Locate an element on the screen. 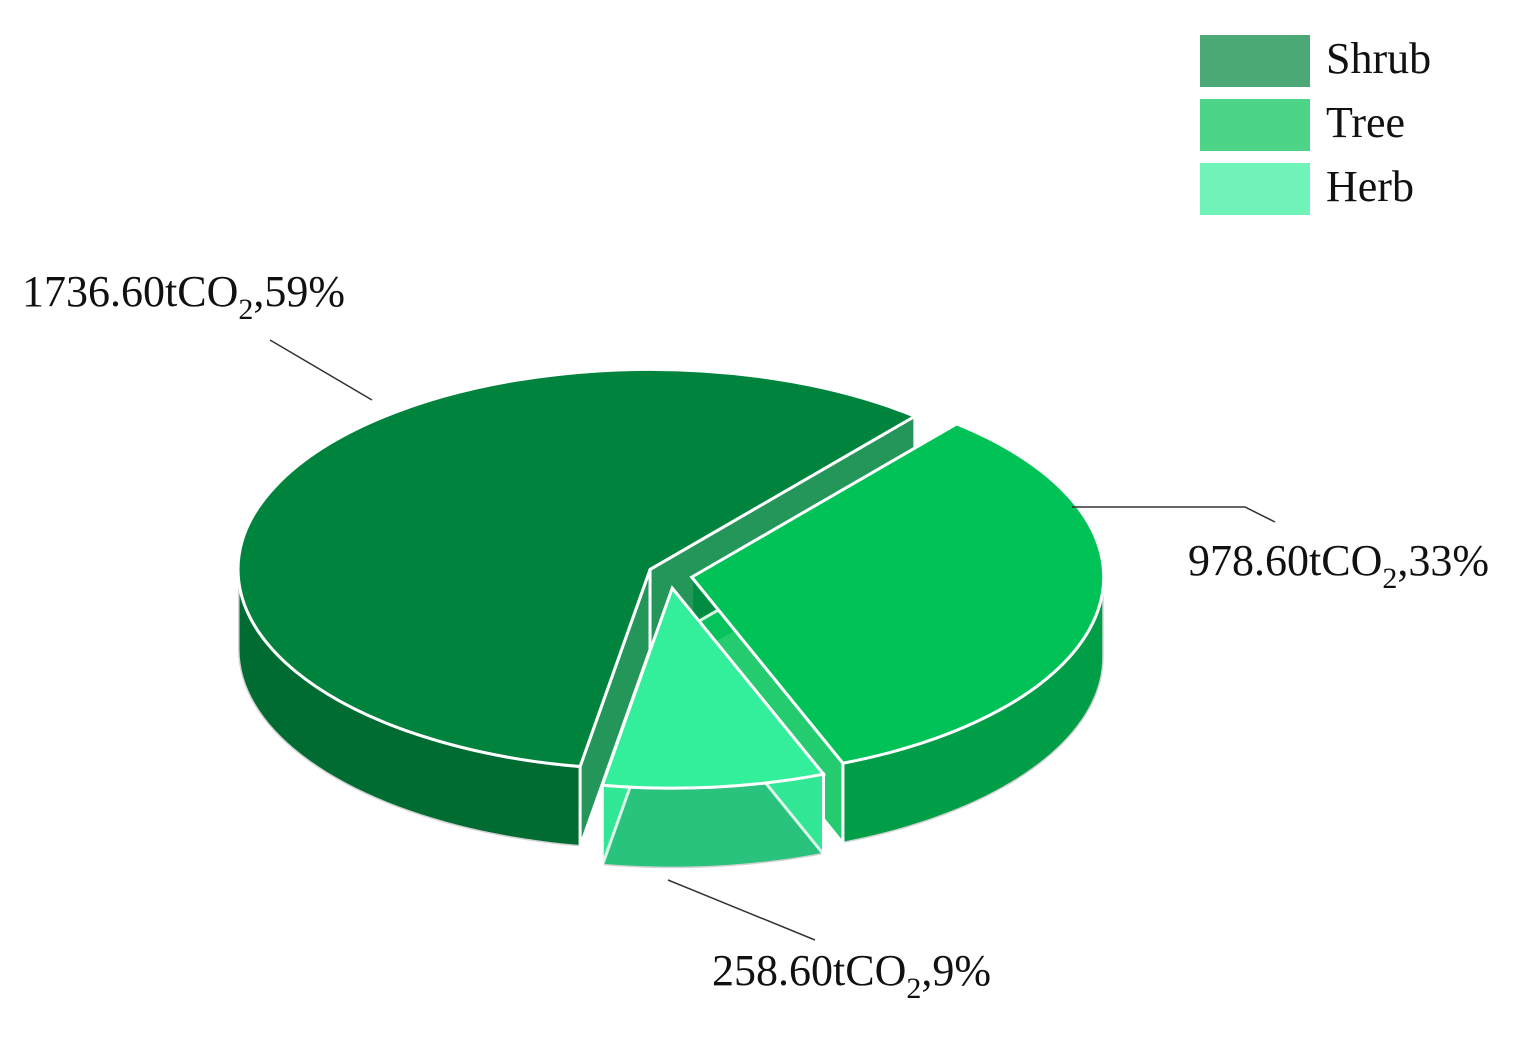  data-label: 978.60tCO2,33% is located at coordinates (1338, 565).